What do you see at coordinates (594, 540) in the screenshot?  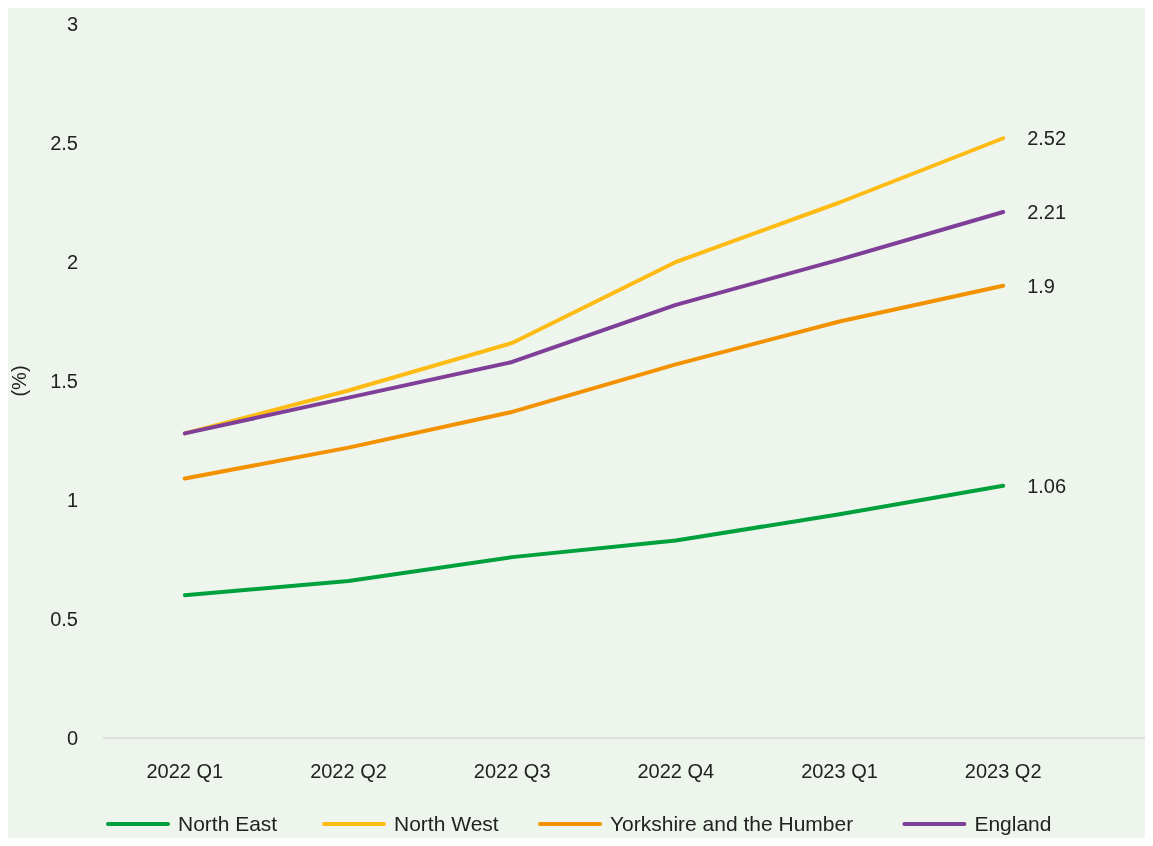 I see `line-series` at bounding box center [594, 540].